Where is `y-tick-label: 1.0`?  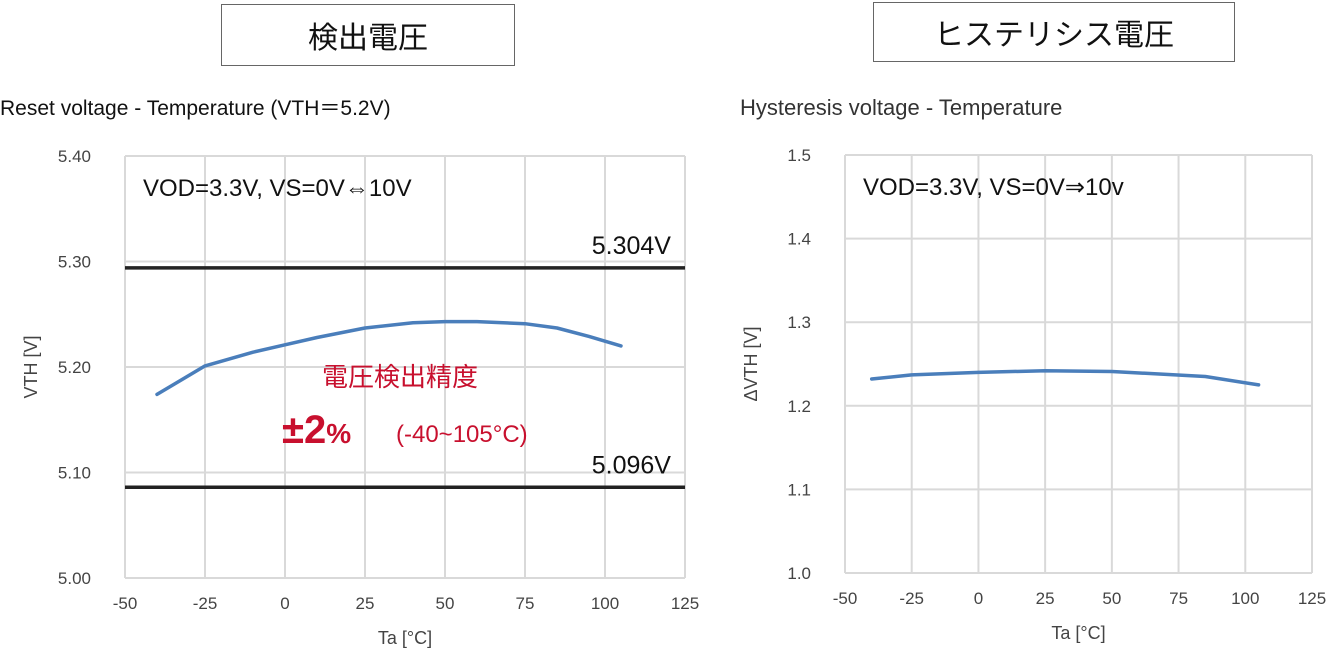
y-tick-label: 1.0 is located at coordinates (799, 573).